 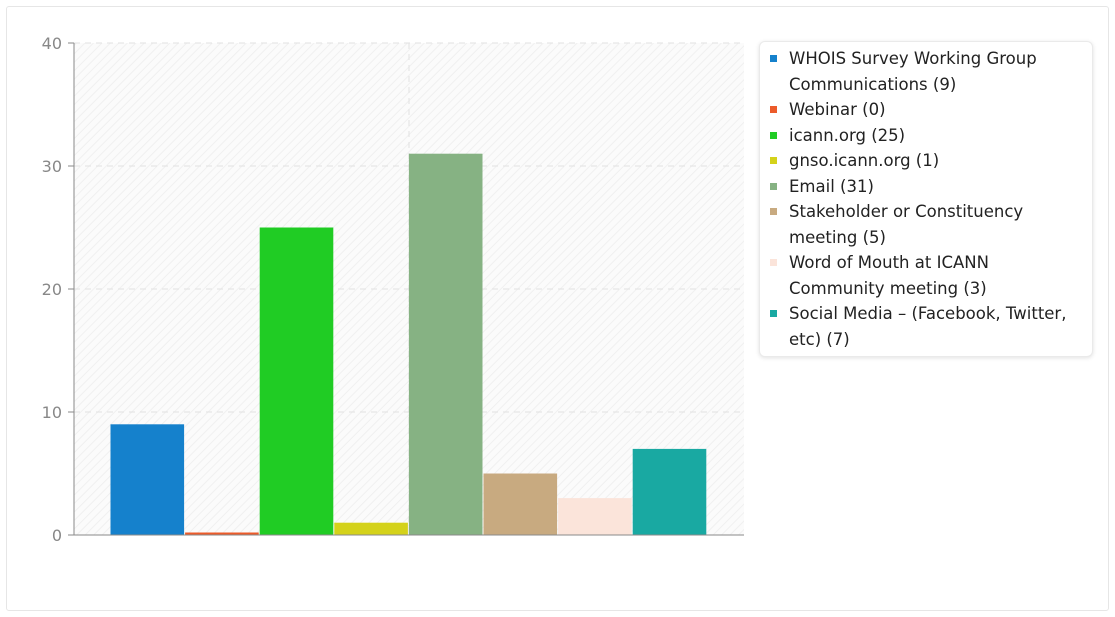 I want to click on legend-item: Email (31), so click(x=926, y=187).